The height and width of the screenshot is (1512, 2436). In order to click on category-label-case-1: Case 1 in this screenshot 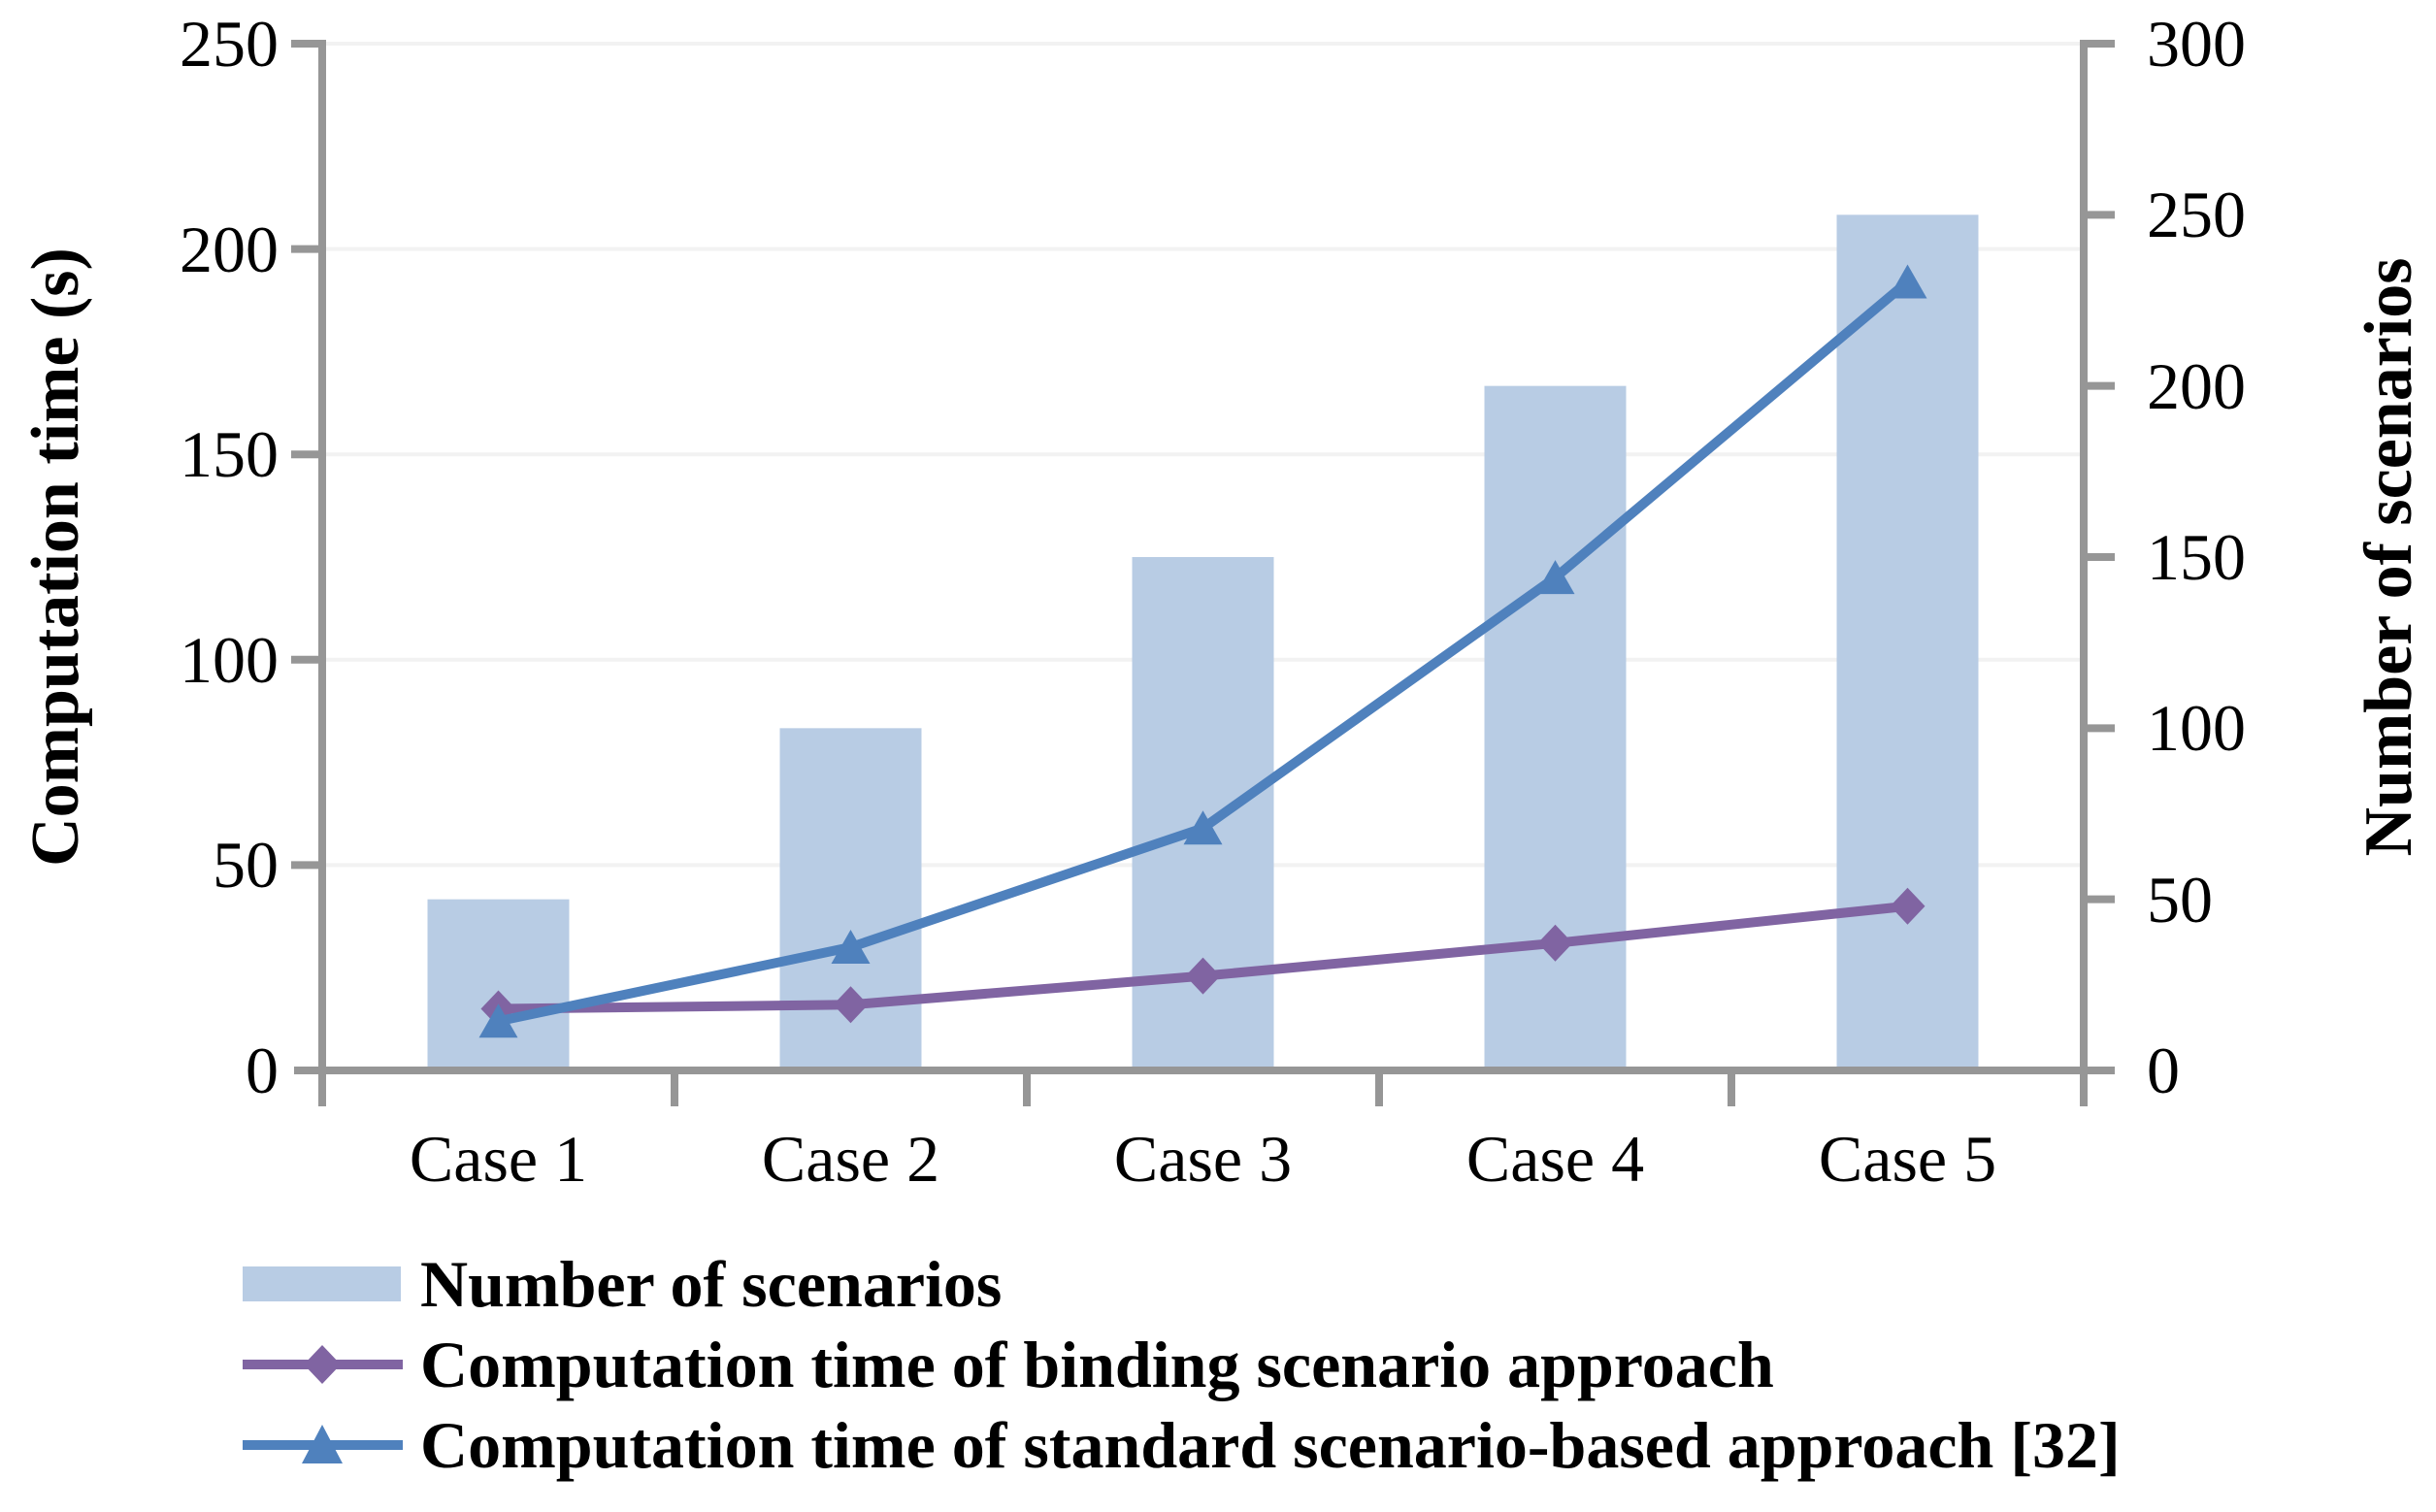, I will do `click(498, 1159)`.